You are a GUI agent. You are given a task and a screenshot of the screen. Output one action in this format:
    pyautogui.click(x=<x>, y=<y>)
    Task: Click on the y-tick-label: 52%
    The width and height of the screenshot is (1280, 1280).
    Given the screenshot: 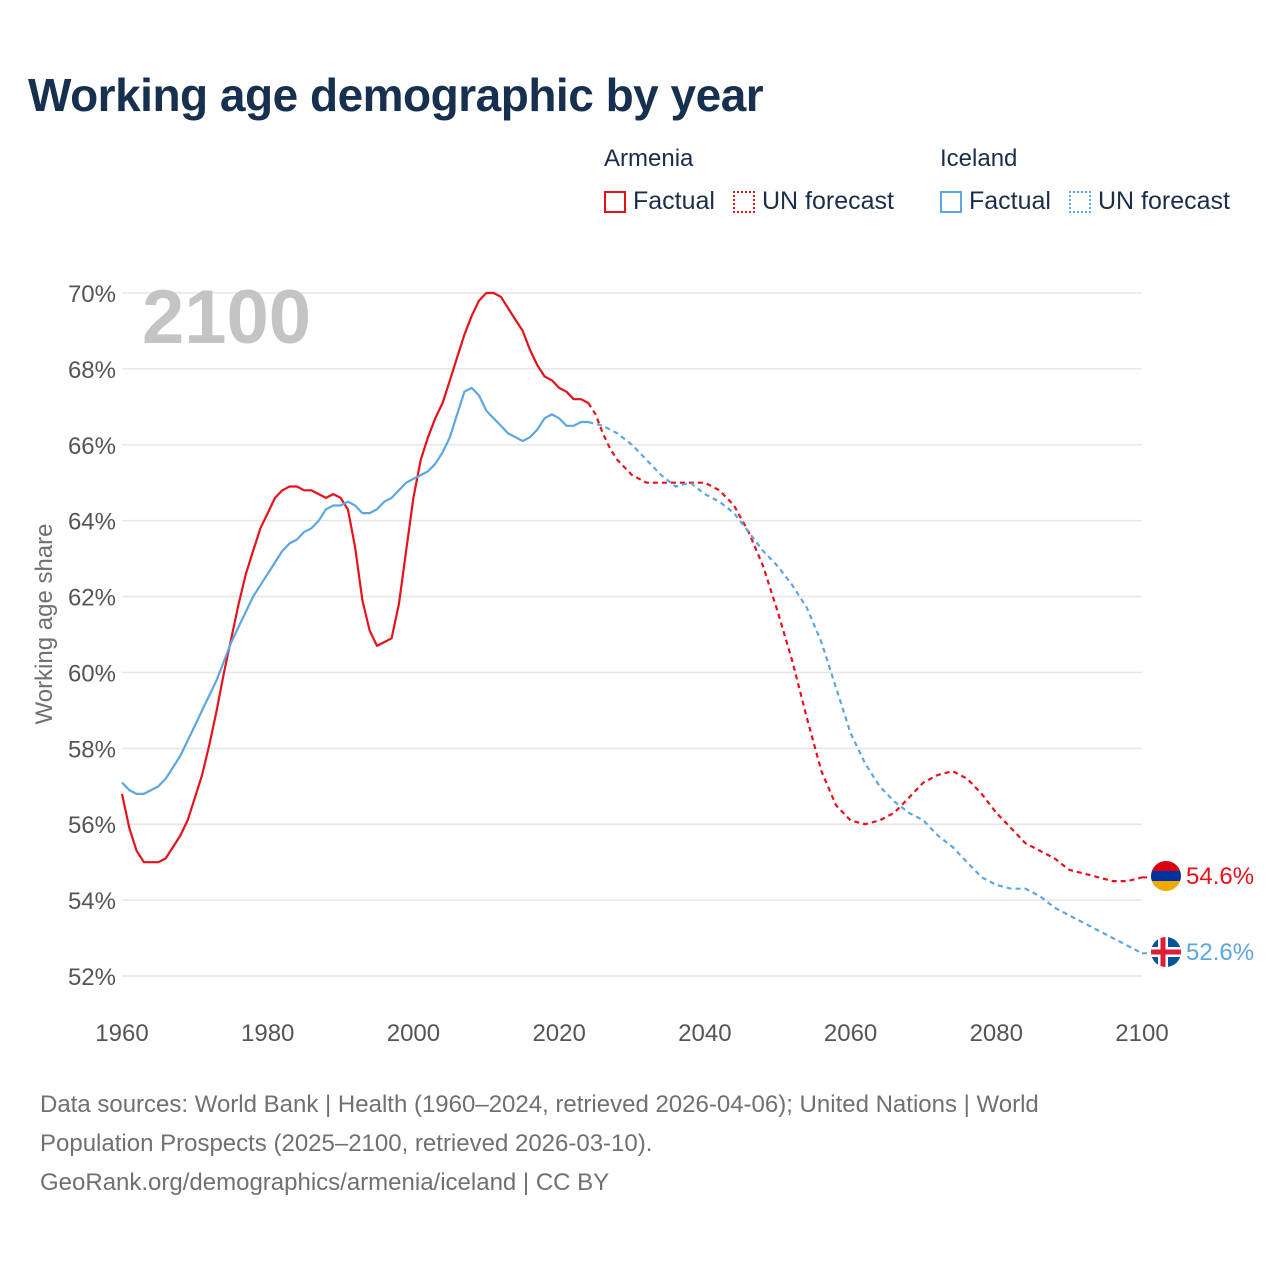 What is the action you would take?
    pyautogui.click(x=92, y=977)
    